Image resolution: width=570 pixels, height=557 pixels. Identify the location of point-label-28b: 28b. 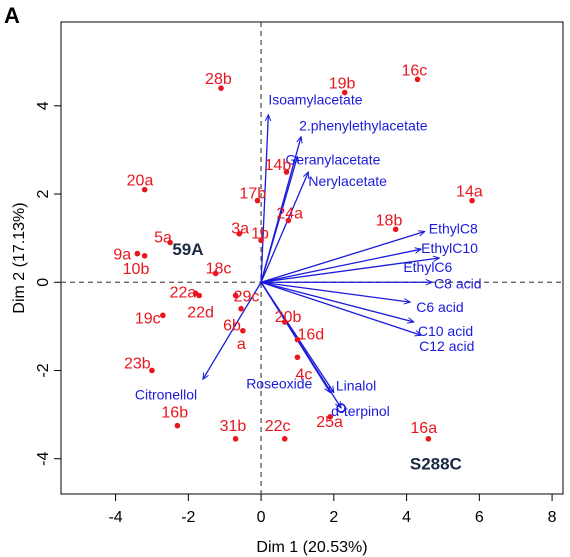
(218, 79).